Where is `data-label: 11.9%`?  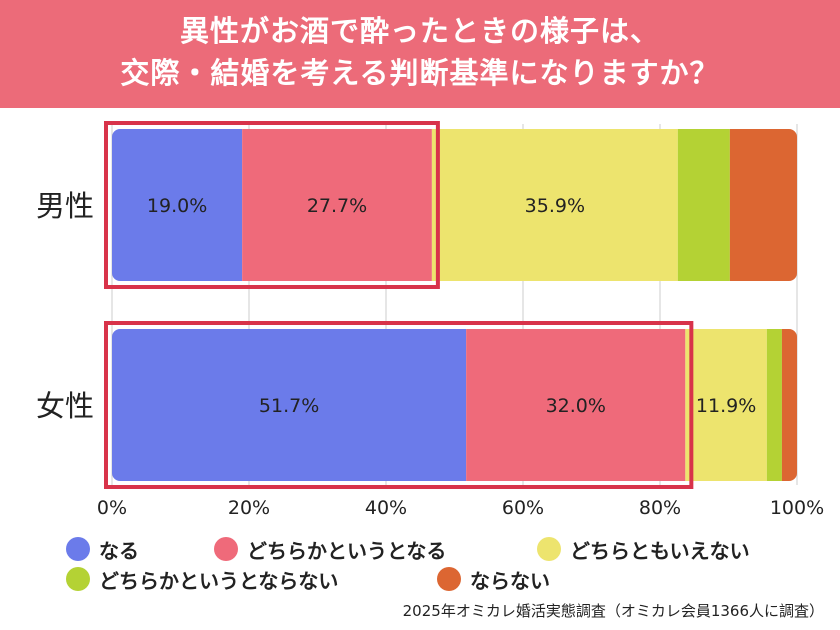 data-label: 11.9% is located at coordinates (726, 406).